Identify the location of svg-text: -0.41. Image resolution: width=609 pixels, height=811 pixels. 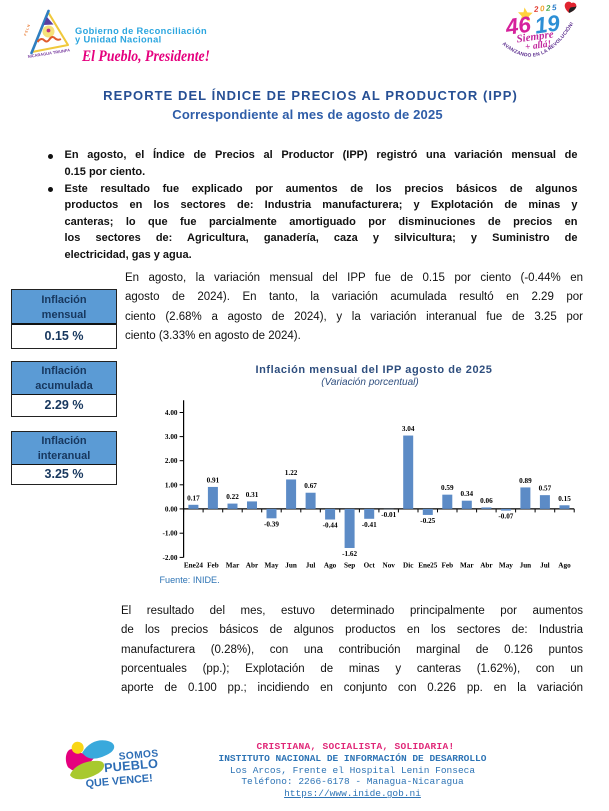
(369, 525).